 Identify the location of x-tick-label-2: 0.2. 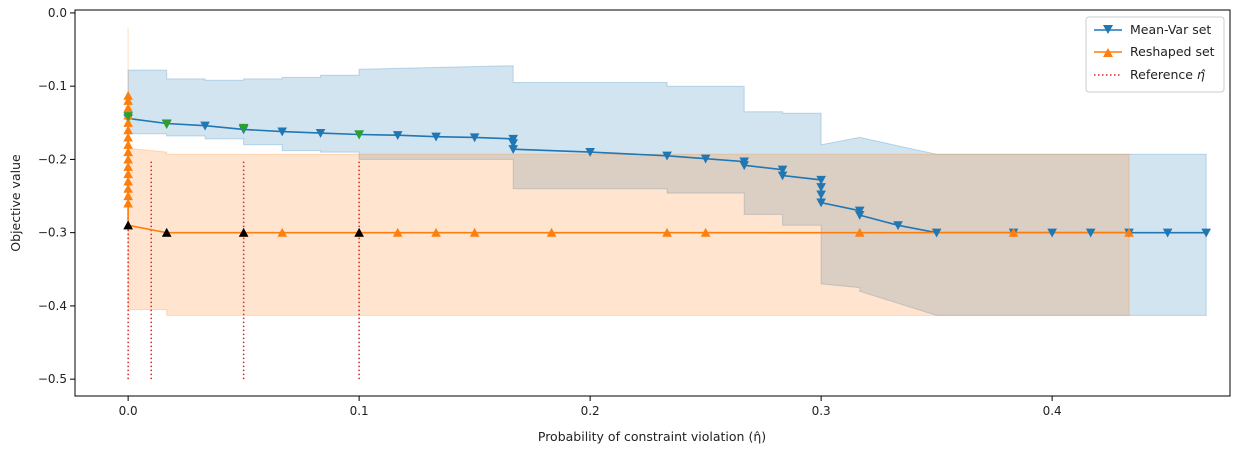
(590, 411).